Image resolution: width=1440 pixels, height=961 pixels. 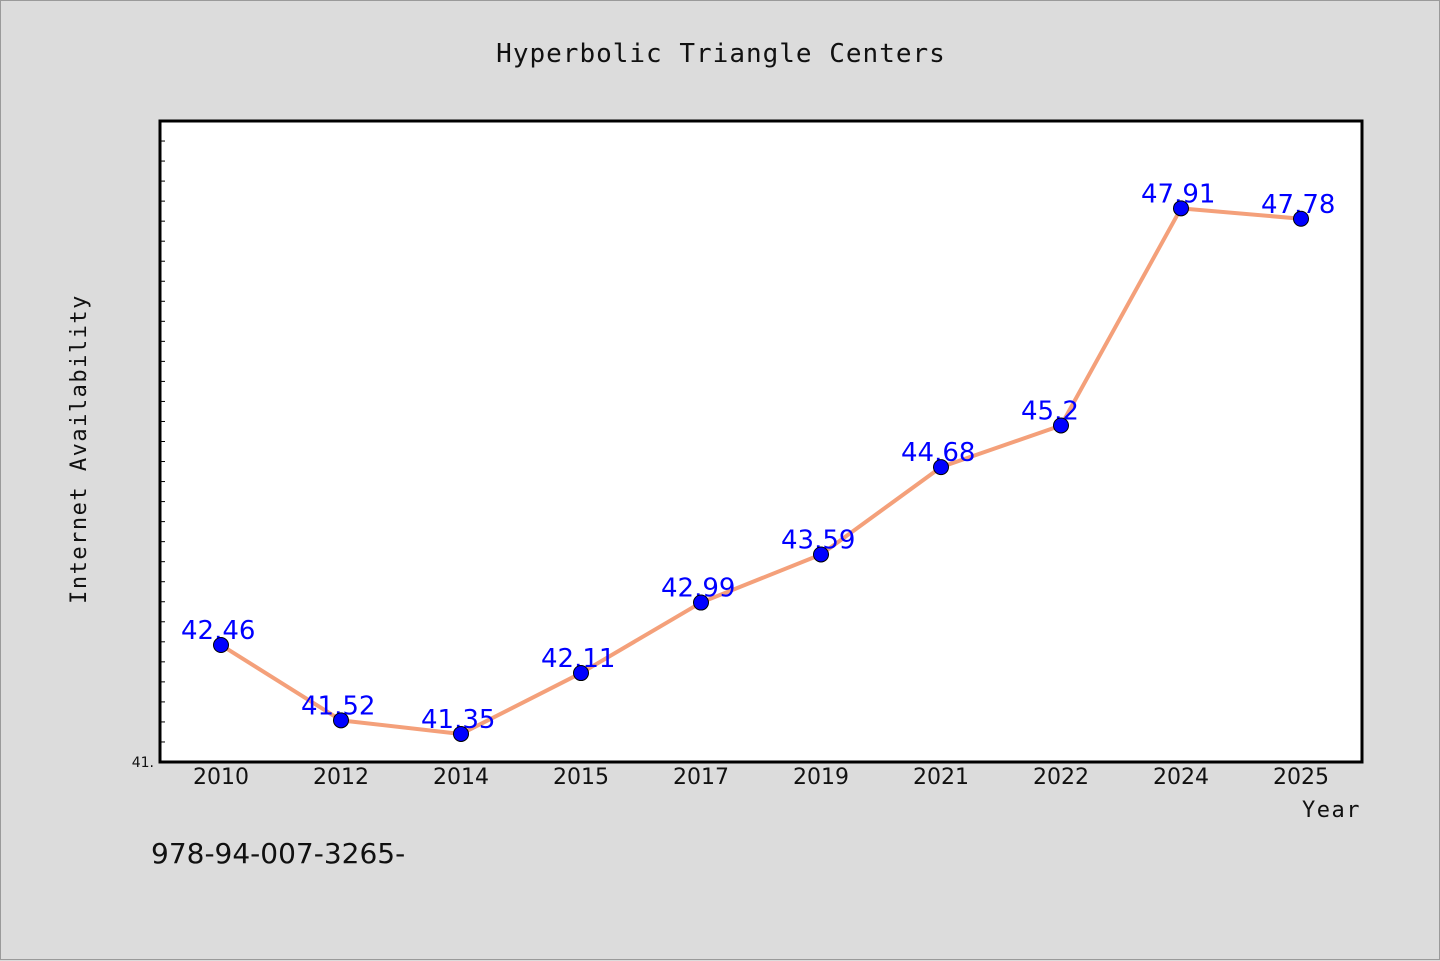 I want to click on x-tick-label: 2019, so click(x=821, y=777).